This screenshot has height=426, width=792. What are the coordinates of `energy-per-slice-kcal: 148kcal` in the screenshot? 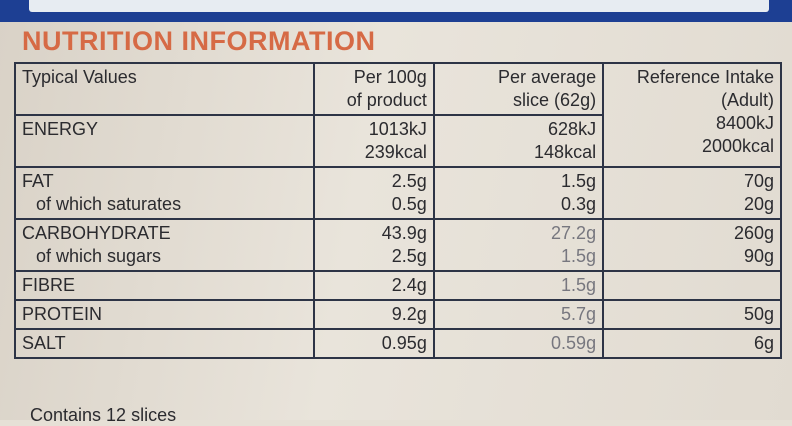 It's located at (565, 152).